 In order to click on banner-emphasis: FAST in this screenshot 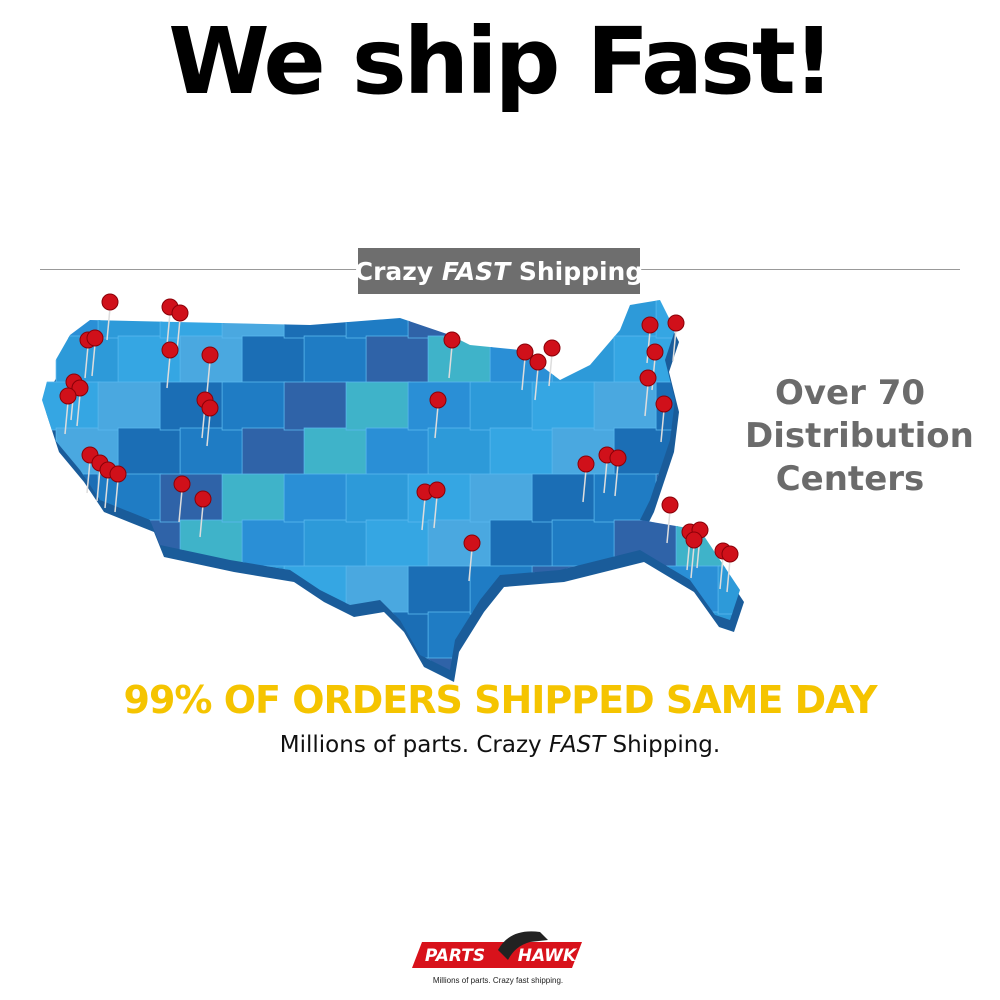, I will do `click(476, 271)`.